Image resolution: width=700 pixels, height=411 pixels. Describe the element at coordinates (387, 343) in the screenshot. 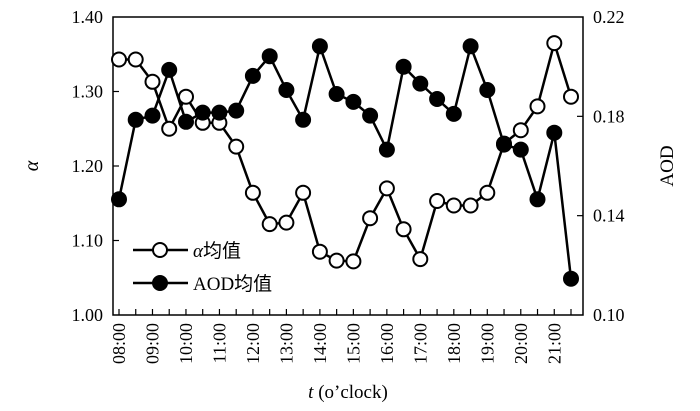

I see `x-tick-label: 16:00` at that location.